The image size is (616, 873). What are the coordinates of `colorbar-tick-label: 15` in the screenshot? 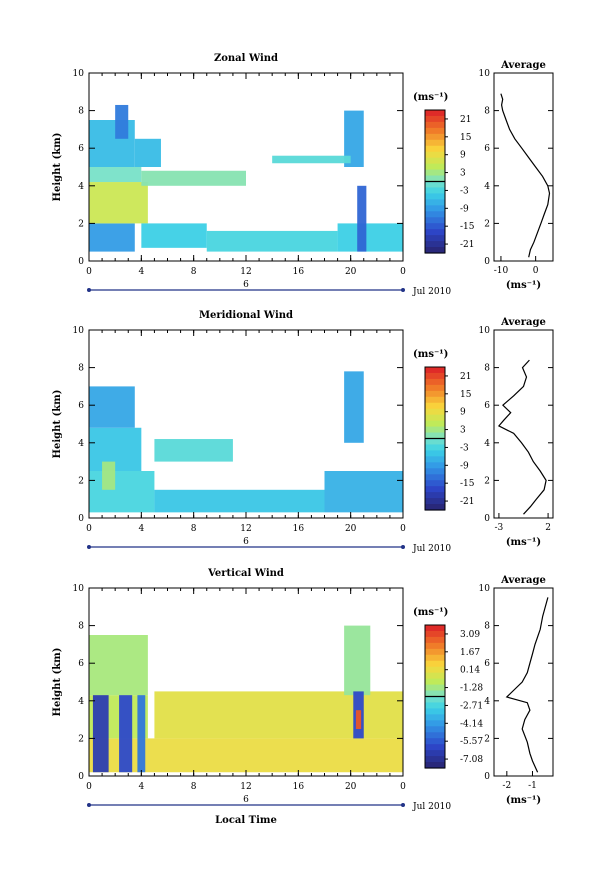 It's located at (466, 395).